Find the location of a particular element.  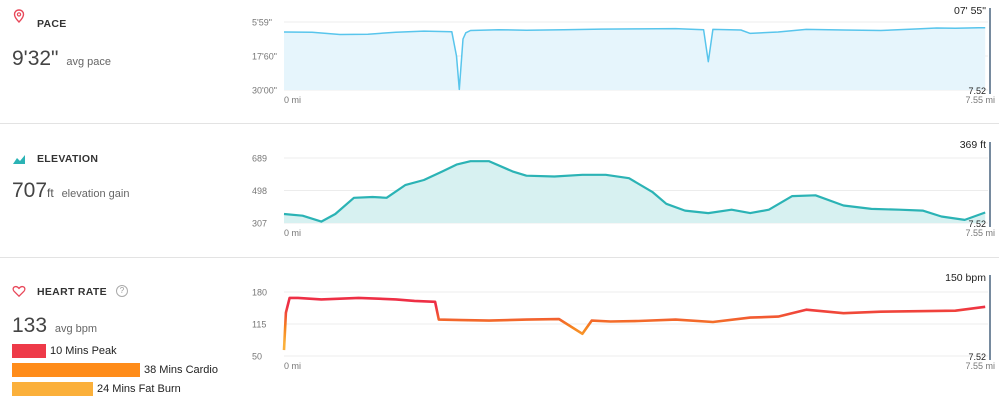

zone-label: 38 Mins Cardio is located at coordinates (181, 370).